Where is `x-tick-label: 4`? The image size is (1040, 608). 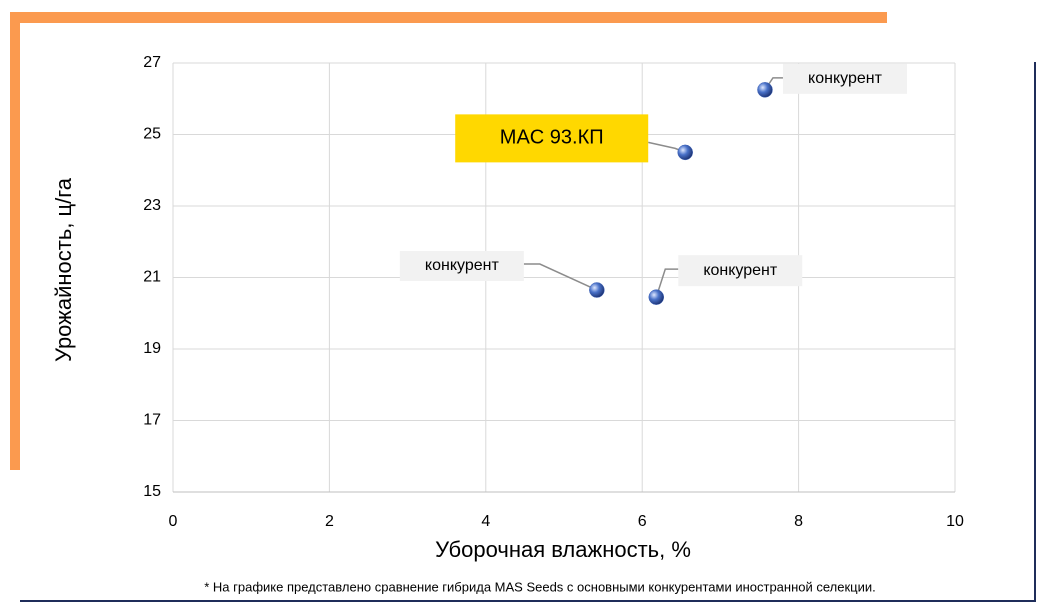
x-tick-label: 4 is located at coordinates (485, 521).